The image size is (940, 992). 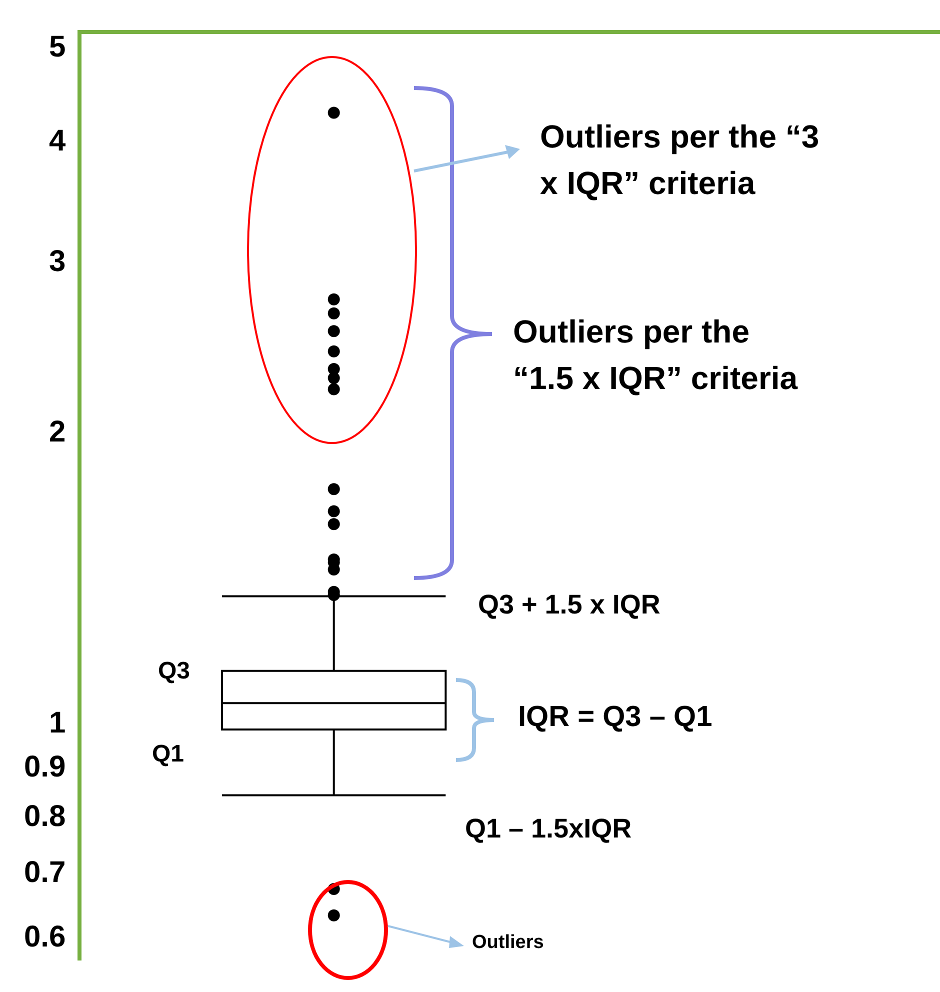 I want to click on y-tick-label: 2, so click(x=57, y=431).